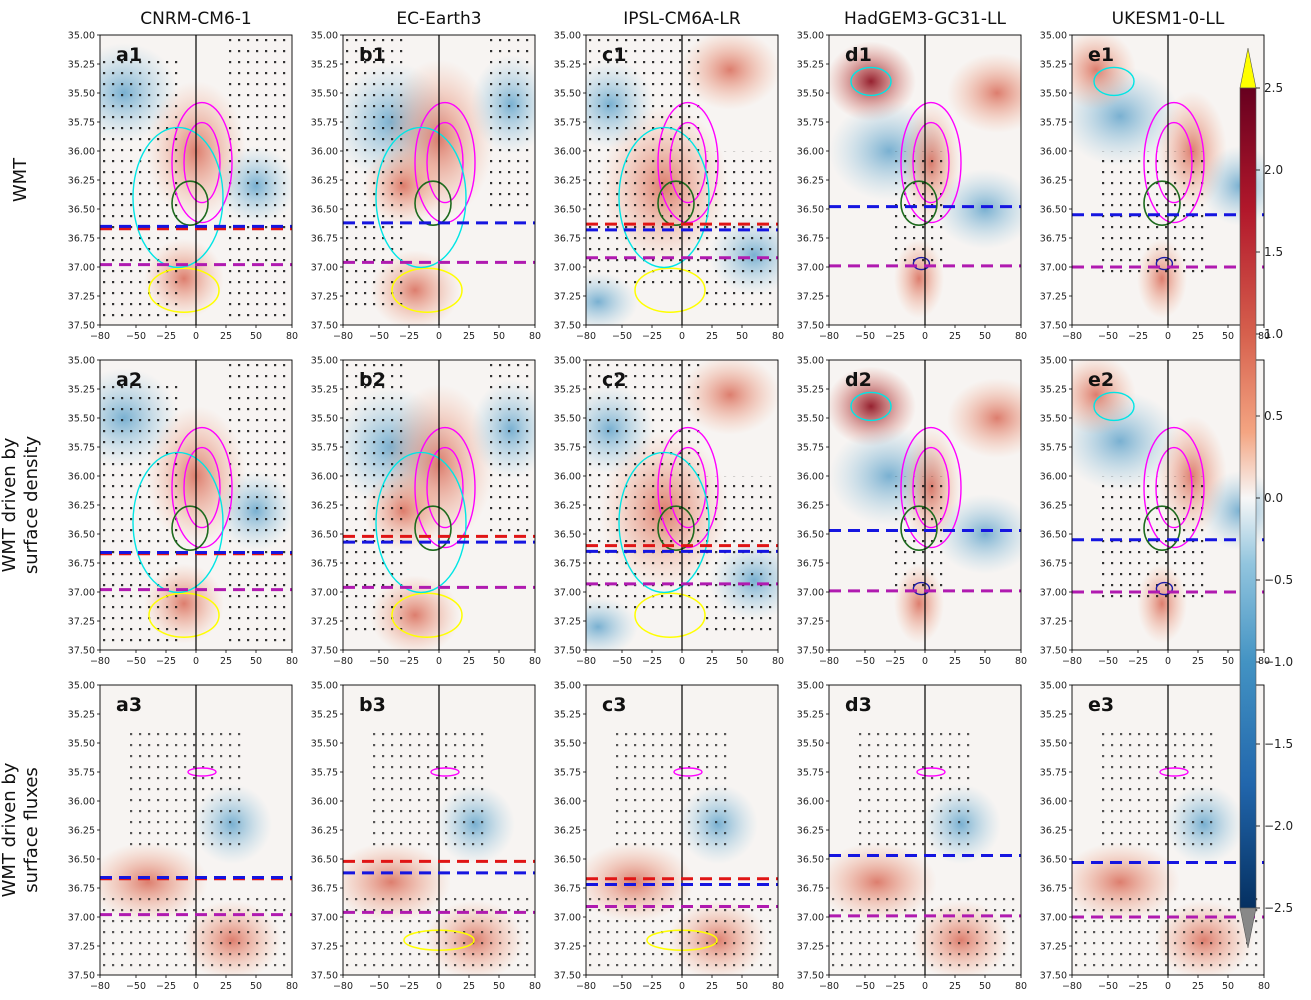 This screenshot has width=1311, height=1000. Describe the element at coordinates (1274, 498) in the screenshot. I see `colorbar-ticks: 2.5 2.0 1.5 1.0 0.5 0.0 −0.5 −1.0 −1.5 −2.0 −2.5` at that location.